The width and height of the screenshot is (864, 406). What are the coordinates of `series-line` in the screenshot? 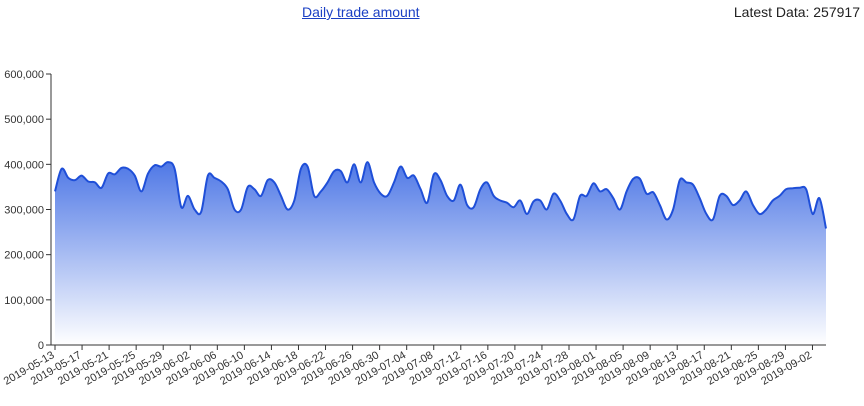 It's located at (440, 195).